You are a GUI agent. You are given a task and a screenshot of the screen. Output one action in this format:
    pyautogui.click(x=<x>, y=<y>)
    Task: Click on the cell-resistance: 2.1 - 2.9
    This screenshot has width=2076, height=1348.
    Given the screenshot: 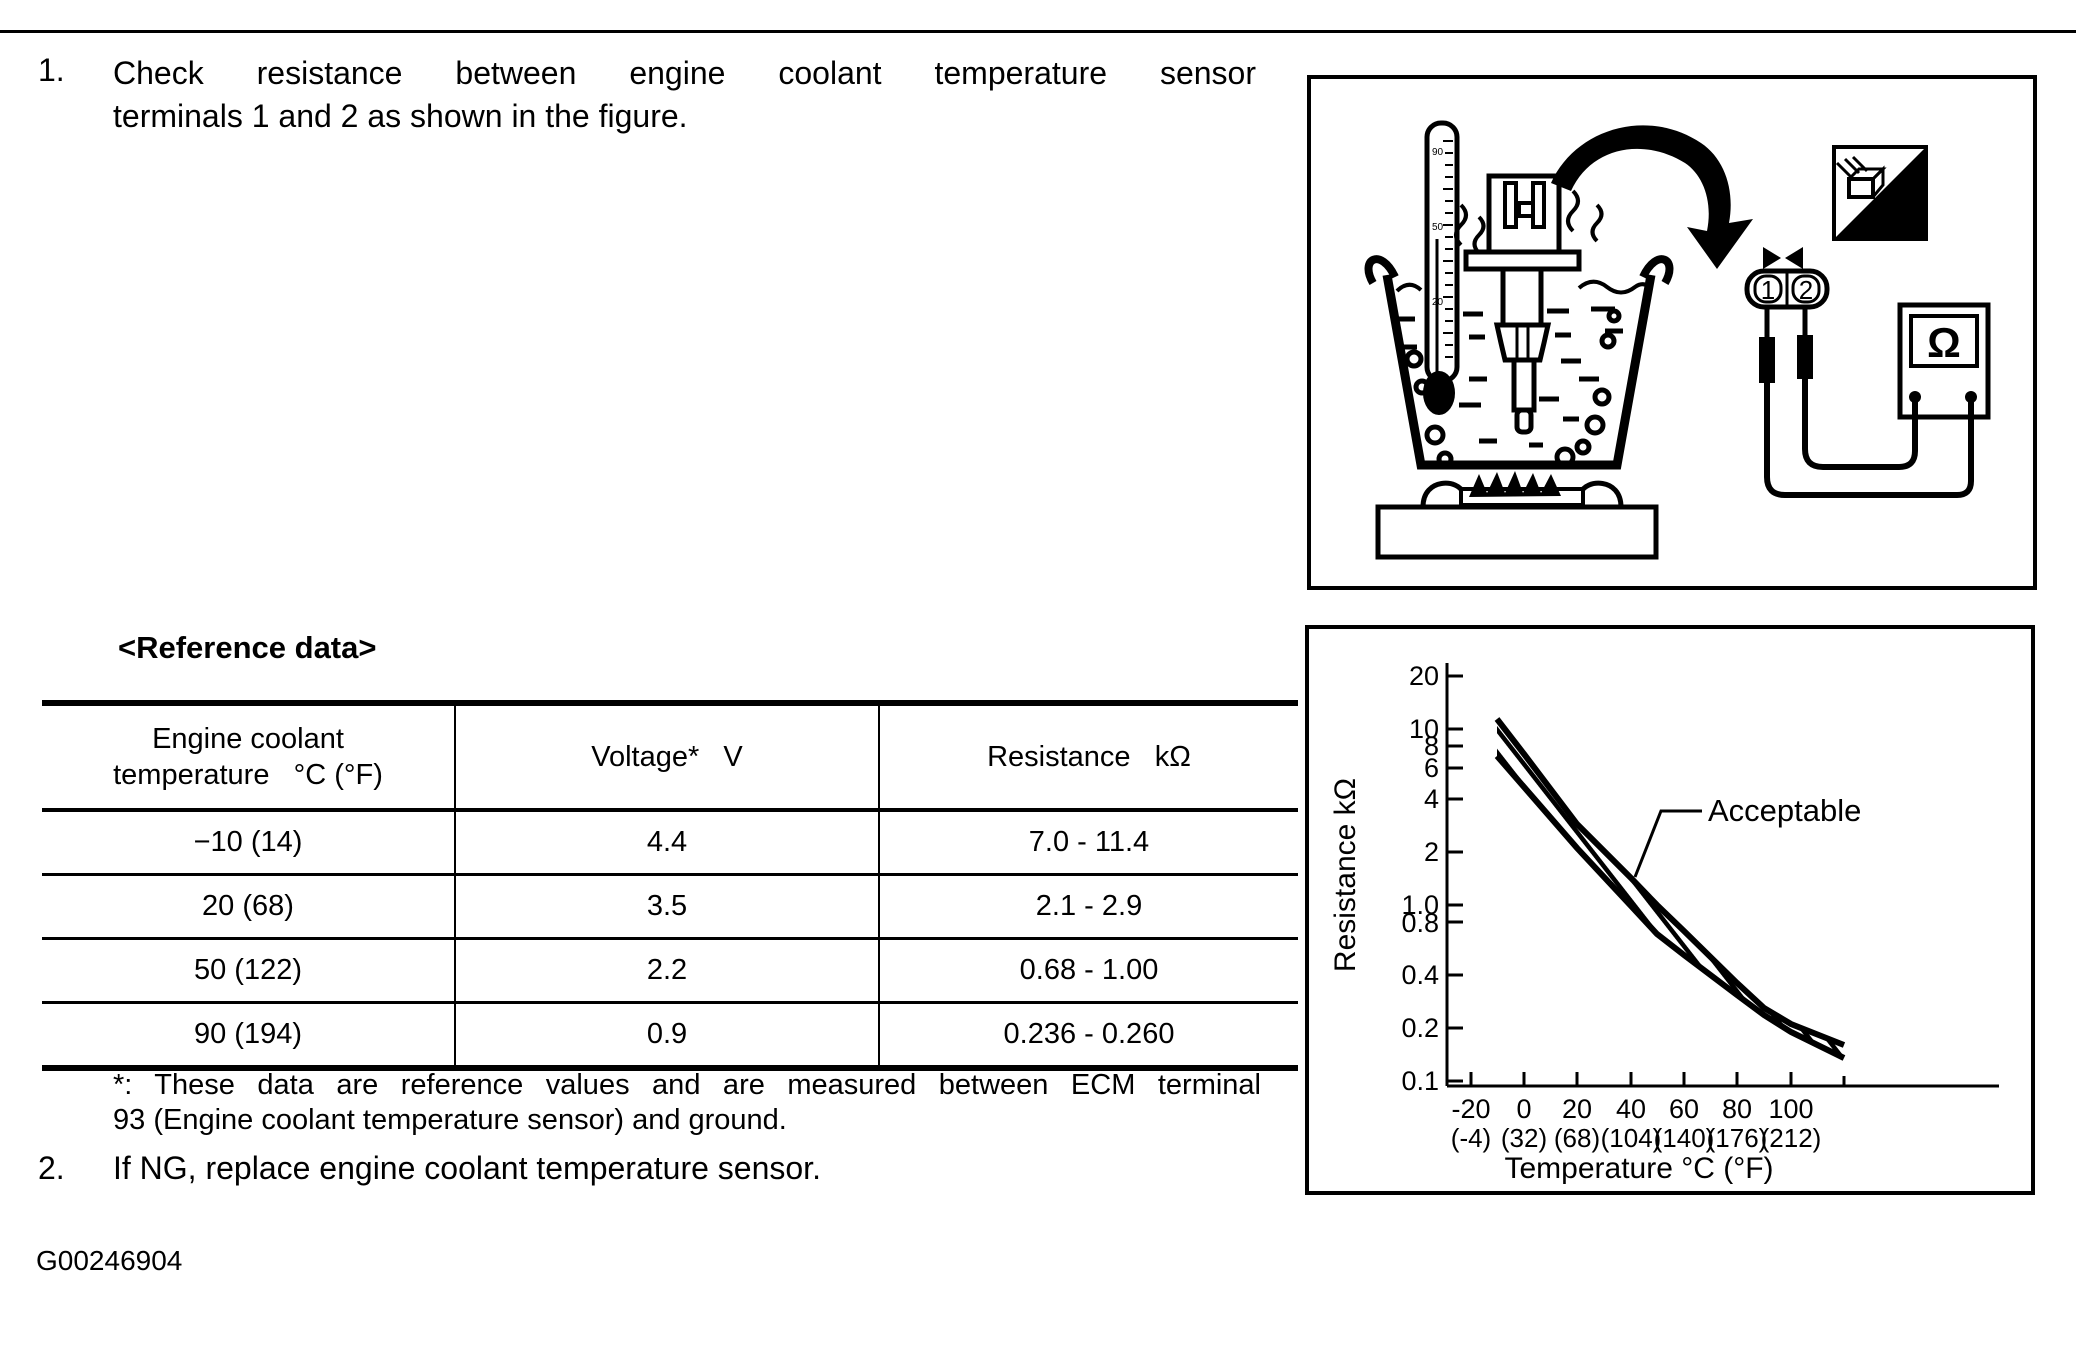 What is the action you would take?
    pyautogui.click(x=1088, y=907)
    